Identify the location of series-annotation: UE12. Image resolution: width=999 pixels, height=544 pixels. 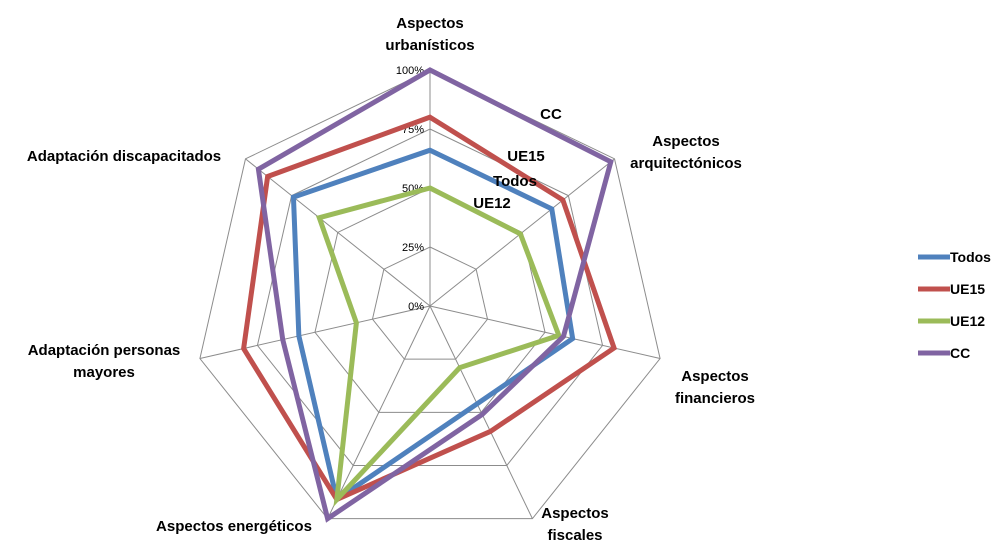
(492, 203).